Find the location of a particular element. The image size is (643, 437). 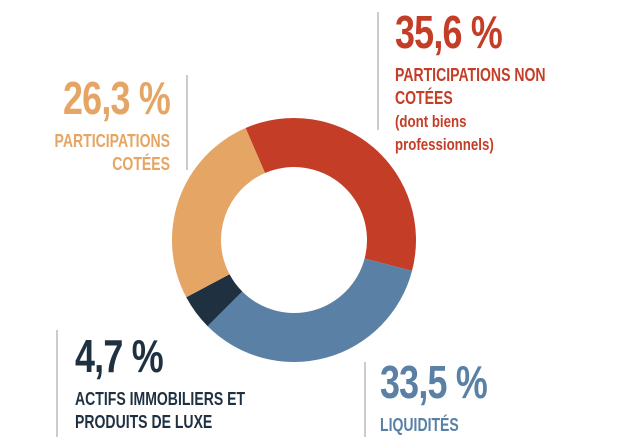

value-label: 35,6 % is located at coordinates (449, 32).